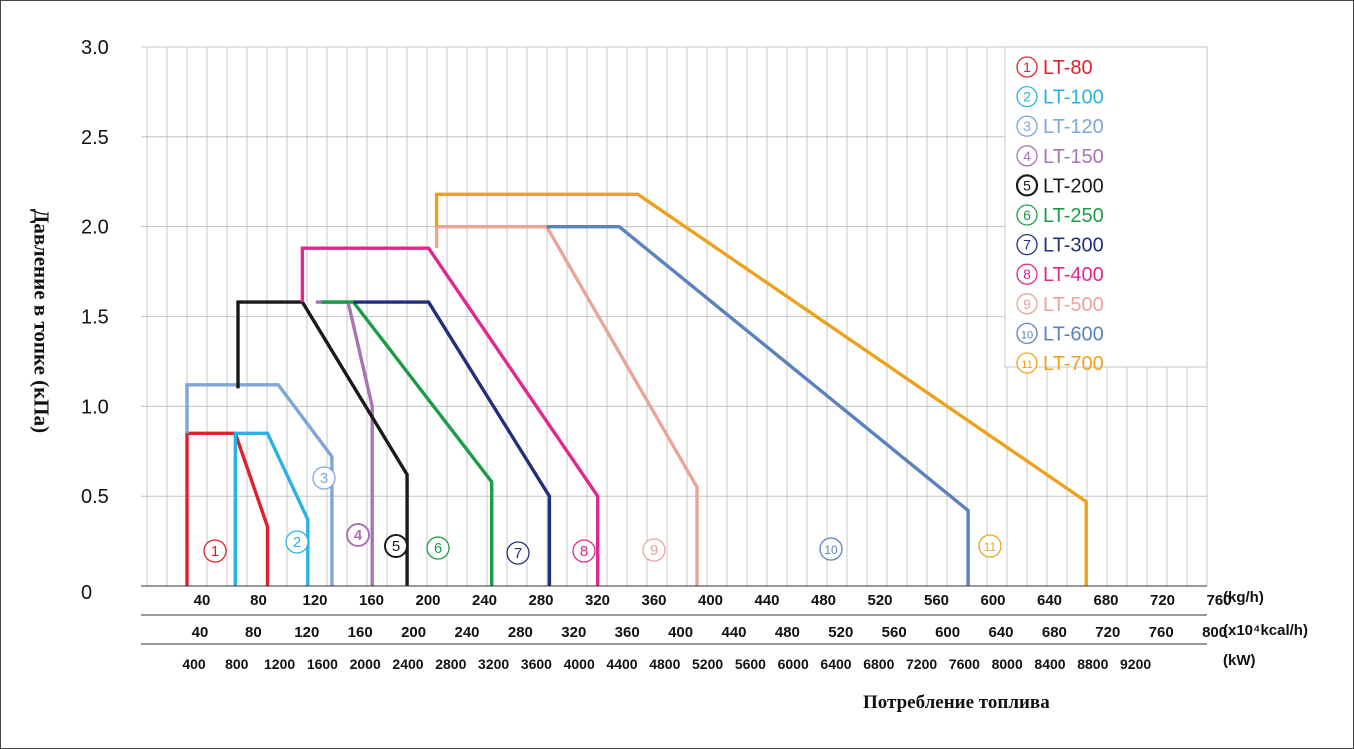 Image resolution: width=1354 pixels, height=749 pixels. Describe the element at coordinates (407, 664) in the screenshot. I see `x-tick-label: 2400` at that location.